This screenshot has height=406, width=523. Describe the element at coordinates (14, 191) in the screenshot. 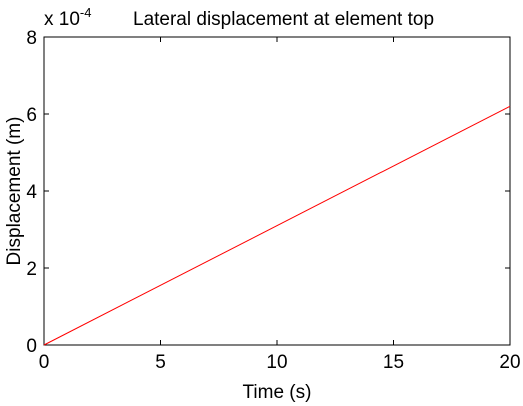

I see `y-axis-label: Displacement (m)` at that location.